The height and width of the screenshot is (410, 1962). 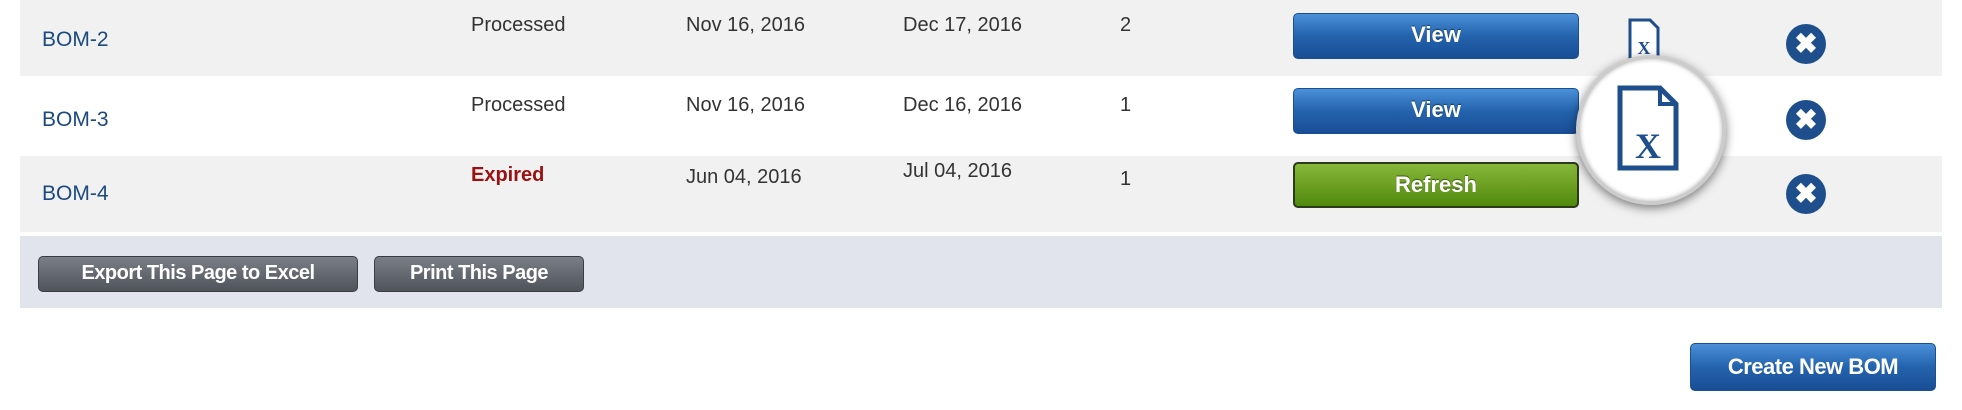 What do you see at coordinates (1813, 367) in the screenshot?
I see `create-new-bom-button: Create New BOM` at bounding box center [1813, 367].